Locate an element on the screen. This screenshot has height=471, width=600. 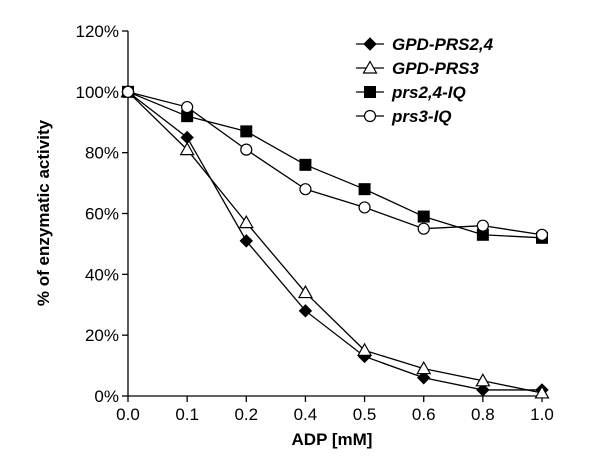
legend-label: prs3-IQ is located at coordinates (421, 116).